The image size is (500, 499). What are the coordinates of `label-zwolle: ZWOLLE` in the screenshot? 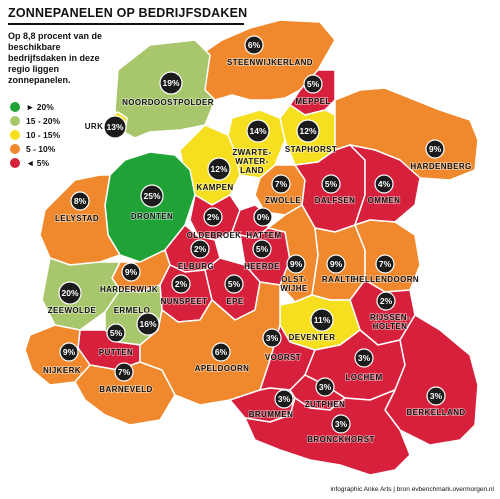 It's located at (283, 200).